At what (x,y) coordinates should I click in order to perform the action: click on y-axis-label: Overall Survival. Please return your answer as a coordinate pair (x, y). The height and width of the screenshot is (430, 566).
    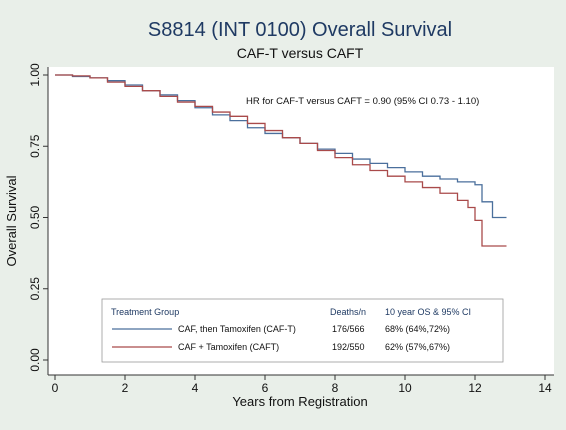
    Looking at the image, I should click on (11, 220).